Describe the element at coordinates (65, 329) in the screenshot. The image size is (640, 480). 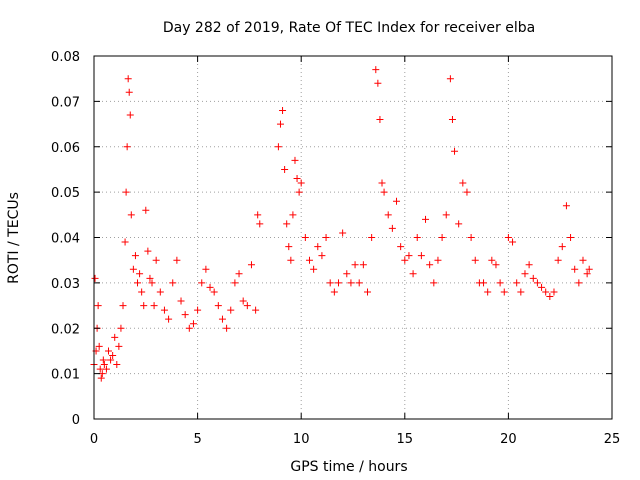
I see `y-tick-label: 0.02` at that location.